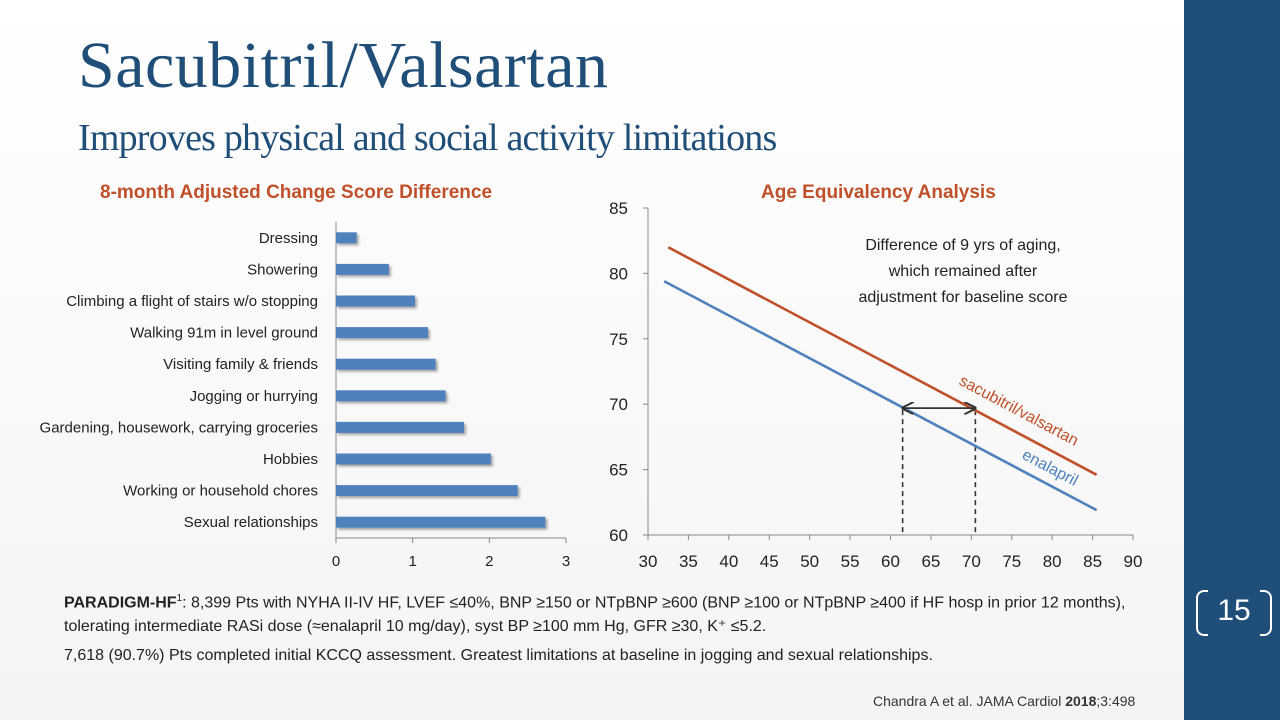 The width and height of the screenshot is (1280, 720). What do you see at coordinates (1049, 468) in the screenshot?
I see `series-label-enalapril: enalapril` at bounding box center [1049, 468].